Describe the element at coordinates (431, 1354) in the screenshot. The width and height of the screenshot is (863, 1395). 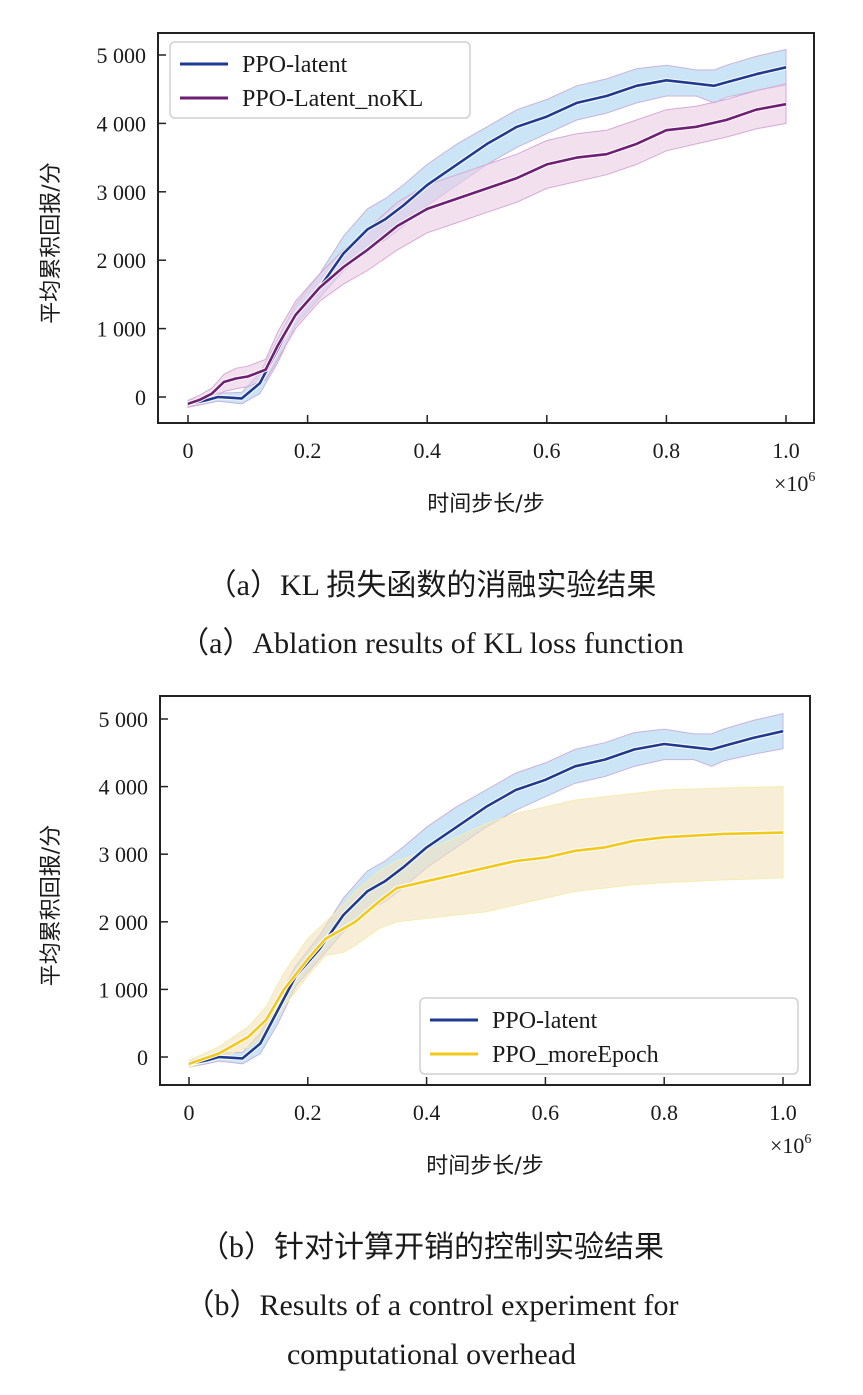
I see `caption-b-english-line2: computational overhead` at that location.